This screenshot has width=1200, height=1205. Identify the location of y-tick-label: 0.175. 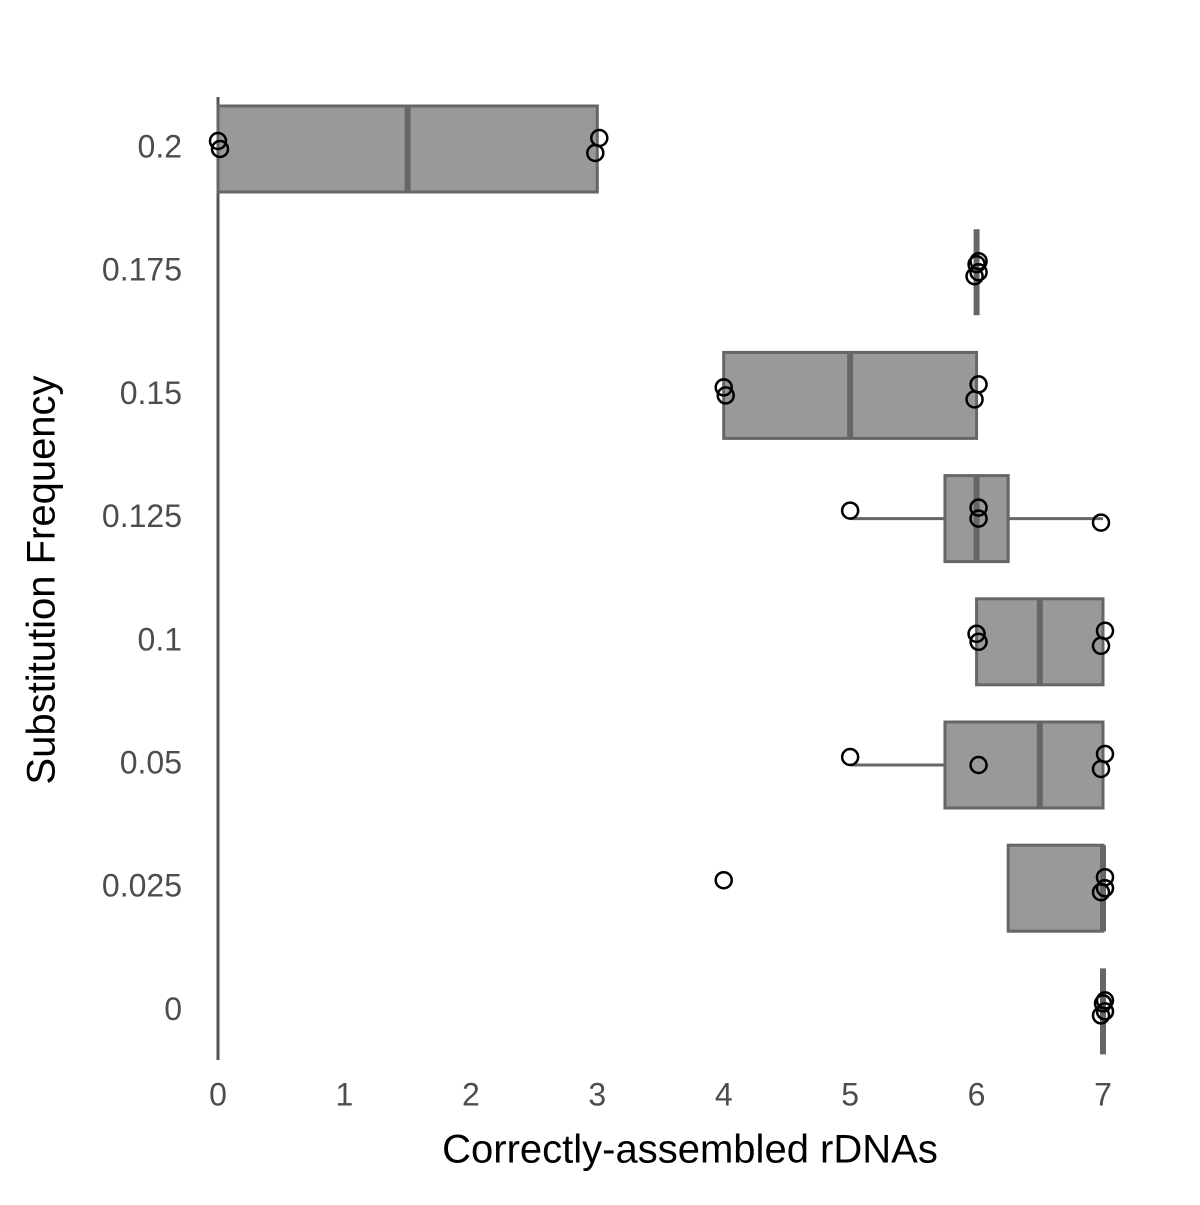
(142, 270).